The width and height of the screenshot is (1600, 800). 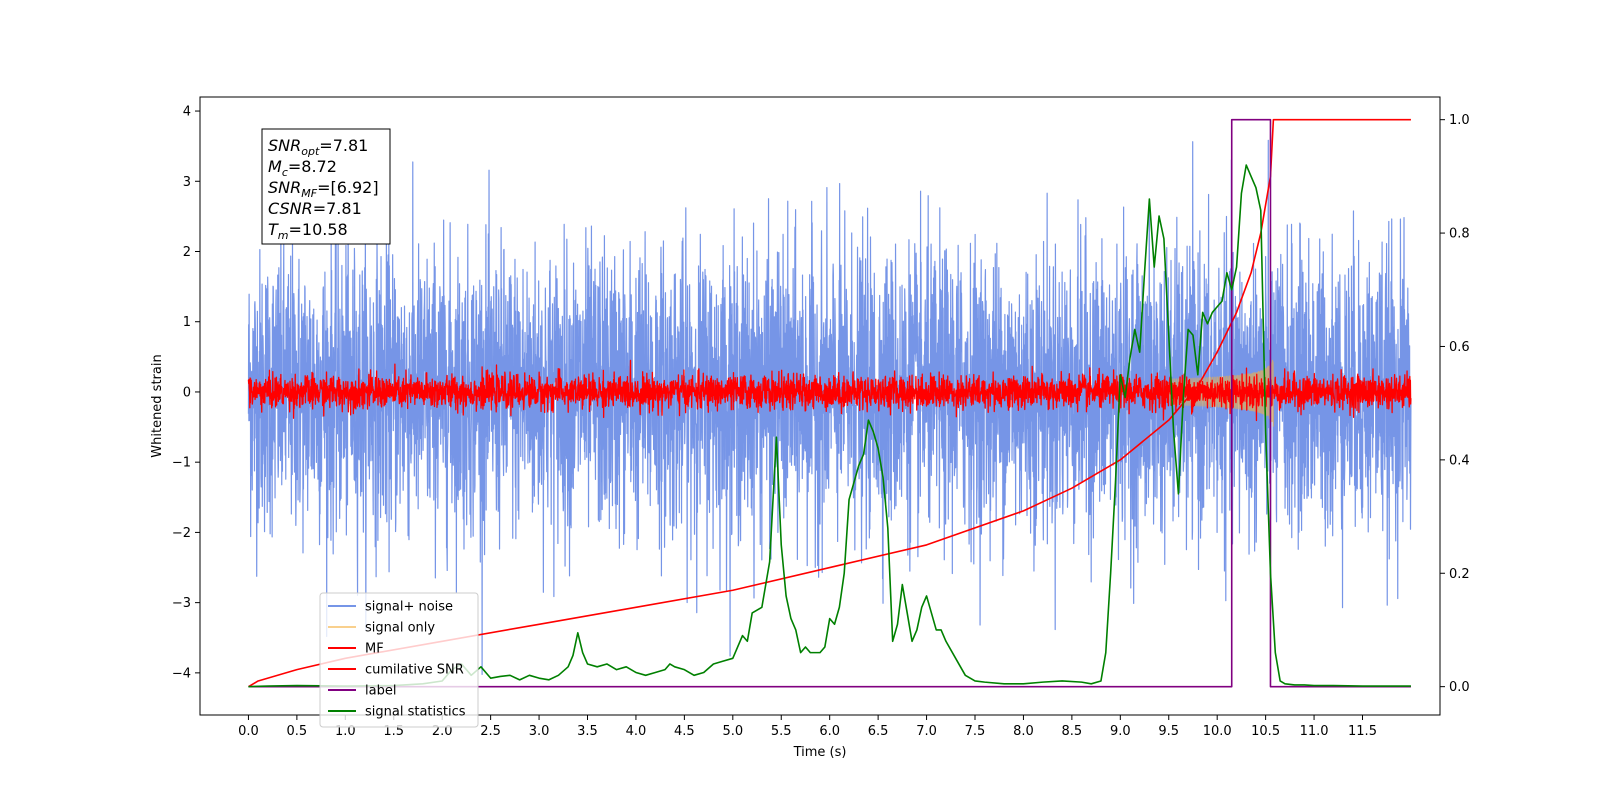 What do you see at coordinates (926, 731) in the screenshot?
I see `x-tick-label: 7.0` at bounding box center [926, 731].